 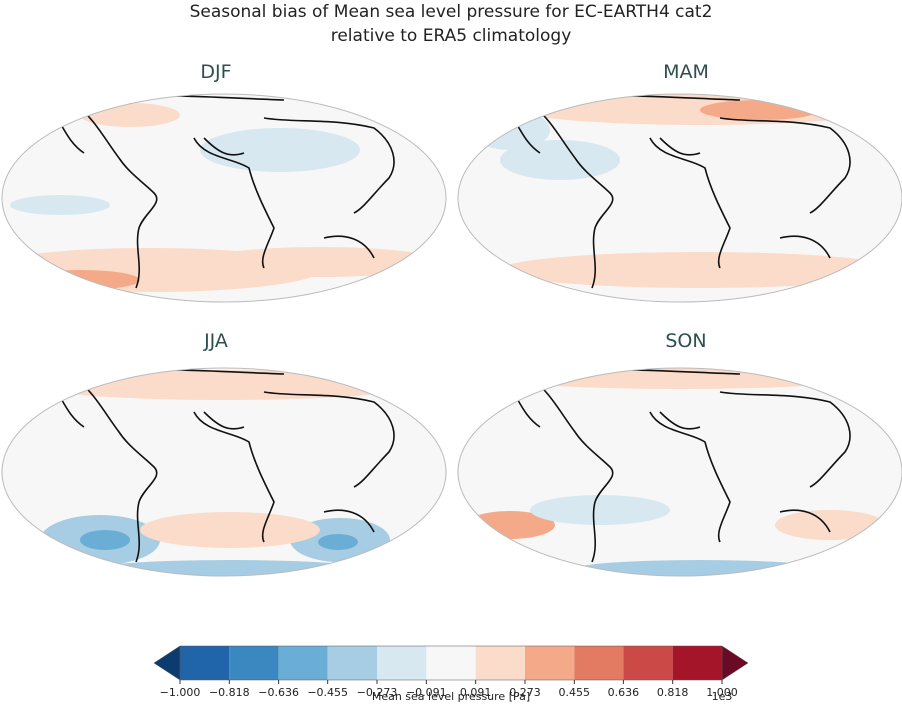 I want to click on panel-title: DJF, so click(x=215, y=72).